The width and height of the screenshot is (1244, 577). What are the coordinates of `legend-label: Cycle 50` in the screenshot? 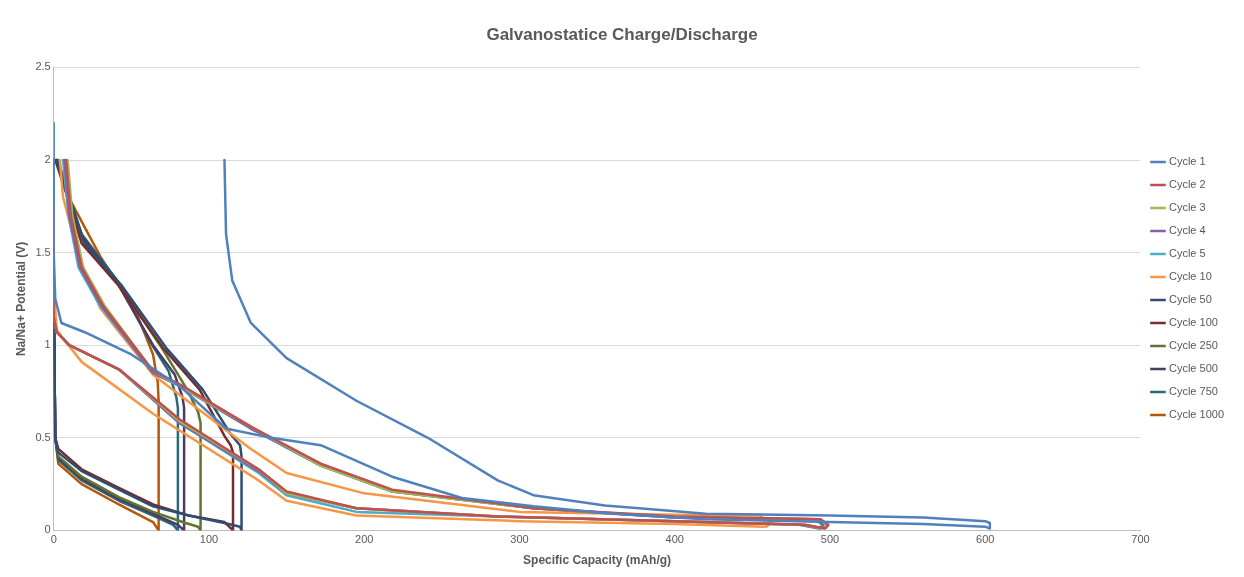 It's located at (1190, 299).